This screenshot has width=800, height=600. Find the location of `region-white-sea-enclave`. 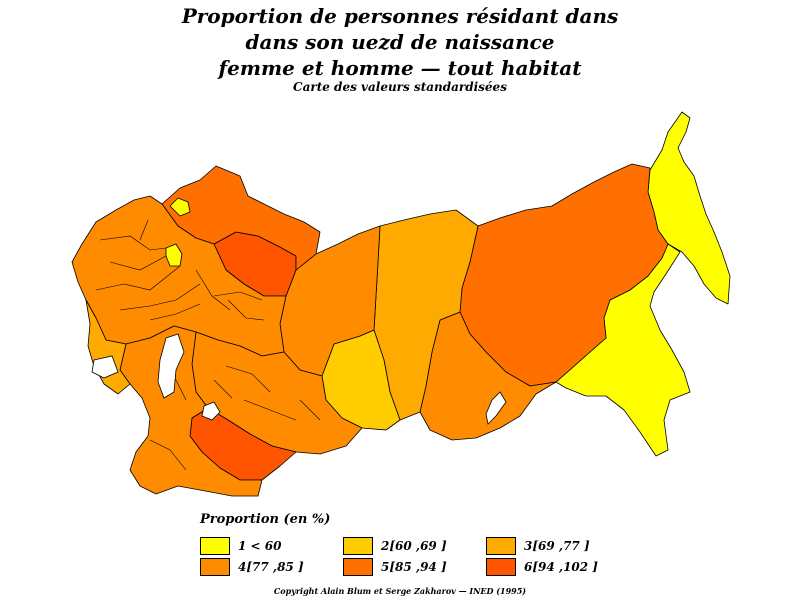

region-white-sea-enclave is located at coordinates (180, 207).